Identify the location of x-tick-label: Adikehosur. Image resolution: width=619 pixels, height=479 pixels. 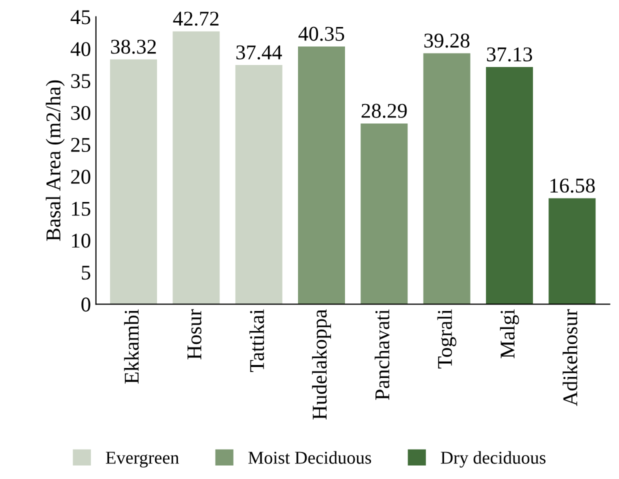
(570, 357).